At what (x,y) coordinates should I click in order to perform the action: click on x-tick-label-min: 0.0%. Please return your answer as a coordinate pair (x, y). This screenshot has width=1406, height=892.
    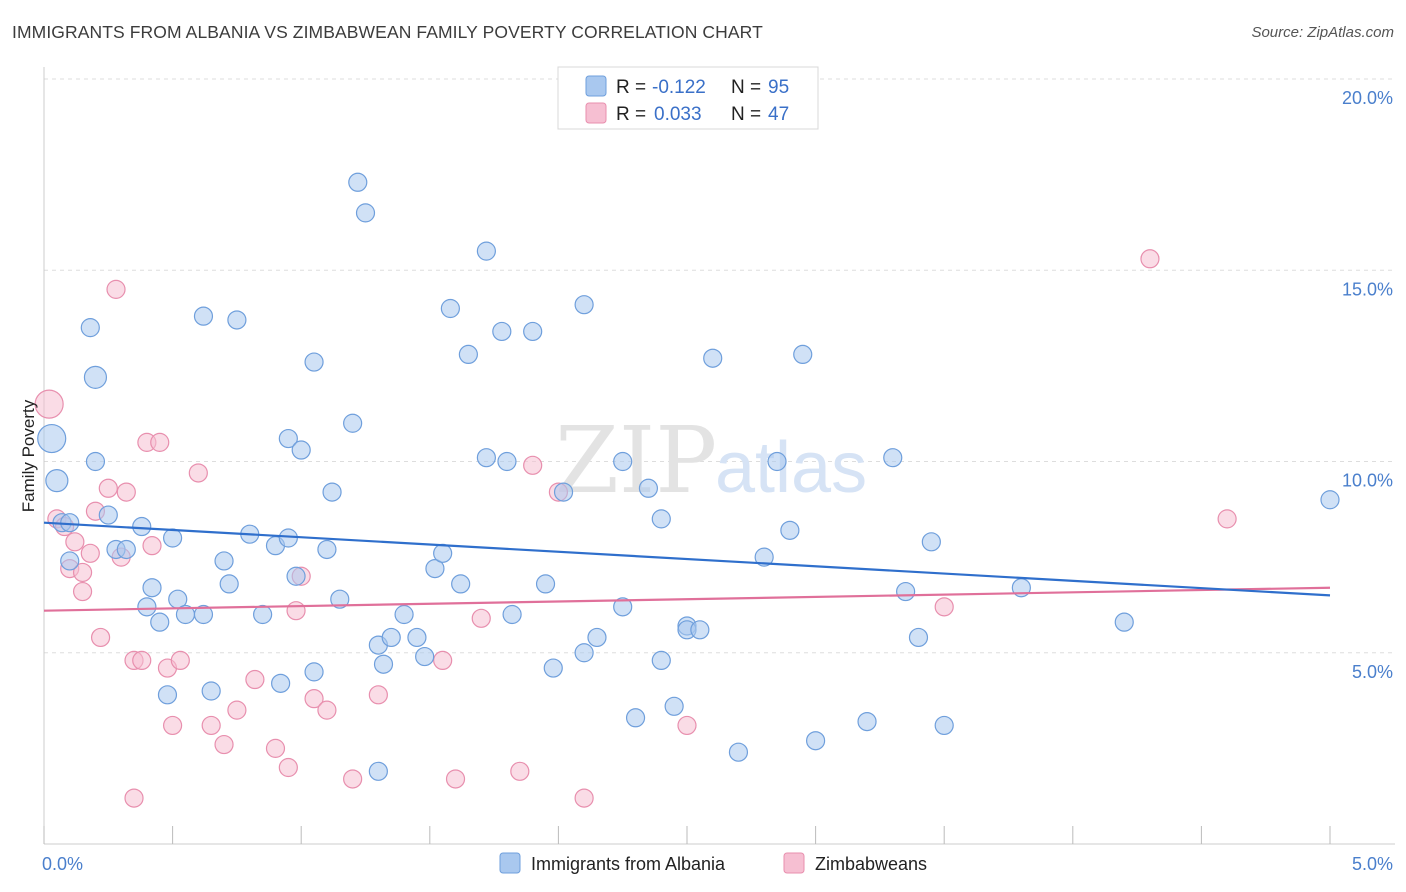
    Looking at the image, I should click on (62, 864).